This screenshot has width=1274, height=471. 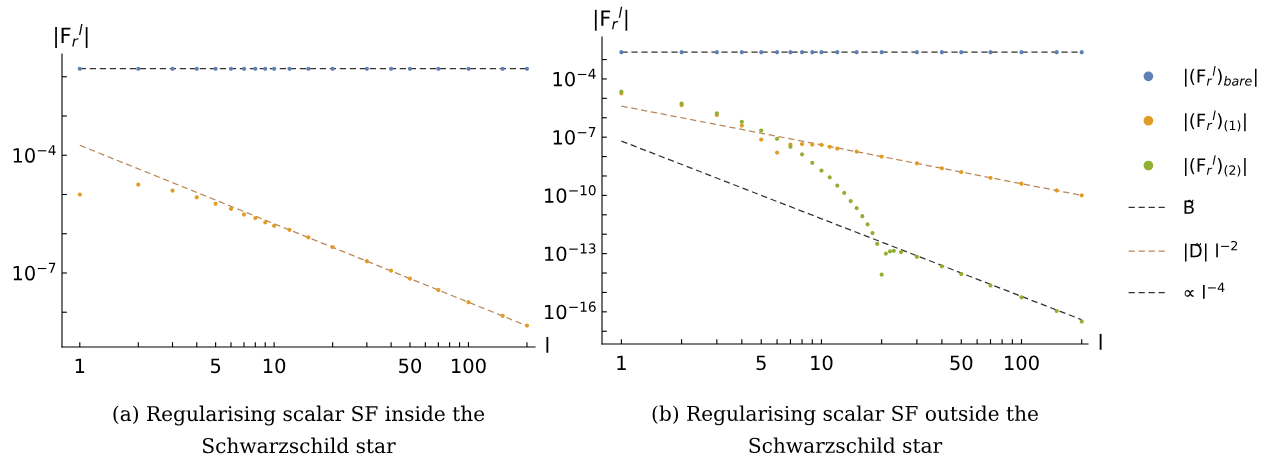 What do you see at coordinates (299, 429) in the screenshot?
I see `text: (a) Regularising scalar SF inside the Schwarzschild star` at bounding box center [299, 429].